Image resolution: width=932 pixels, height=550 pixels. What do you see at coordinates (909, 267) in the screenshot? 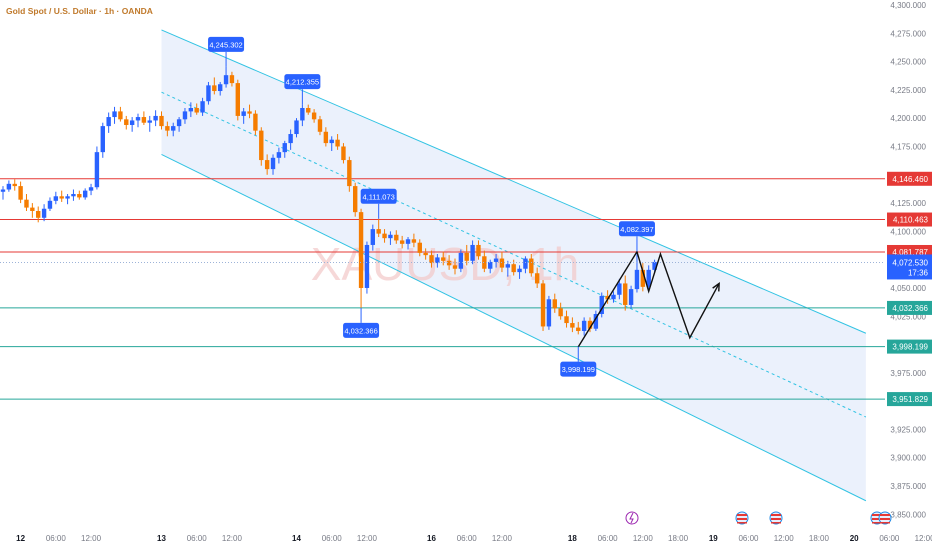
I see `current-price-tag` at bounding box center [909, 267].